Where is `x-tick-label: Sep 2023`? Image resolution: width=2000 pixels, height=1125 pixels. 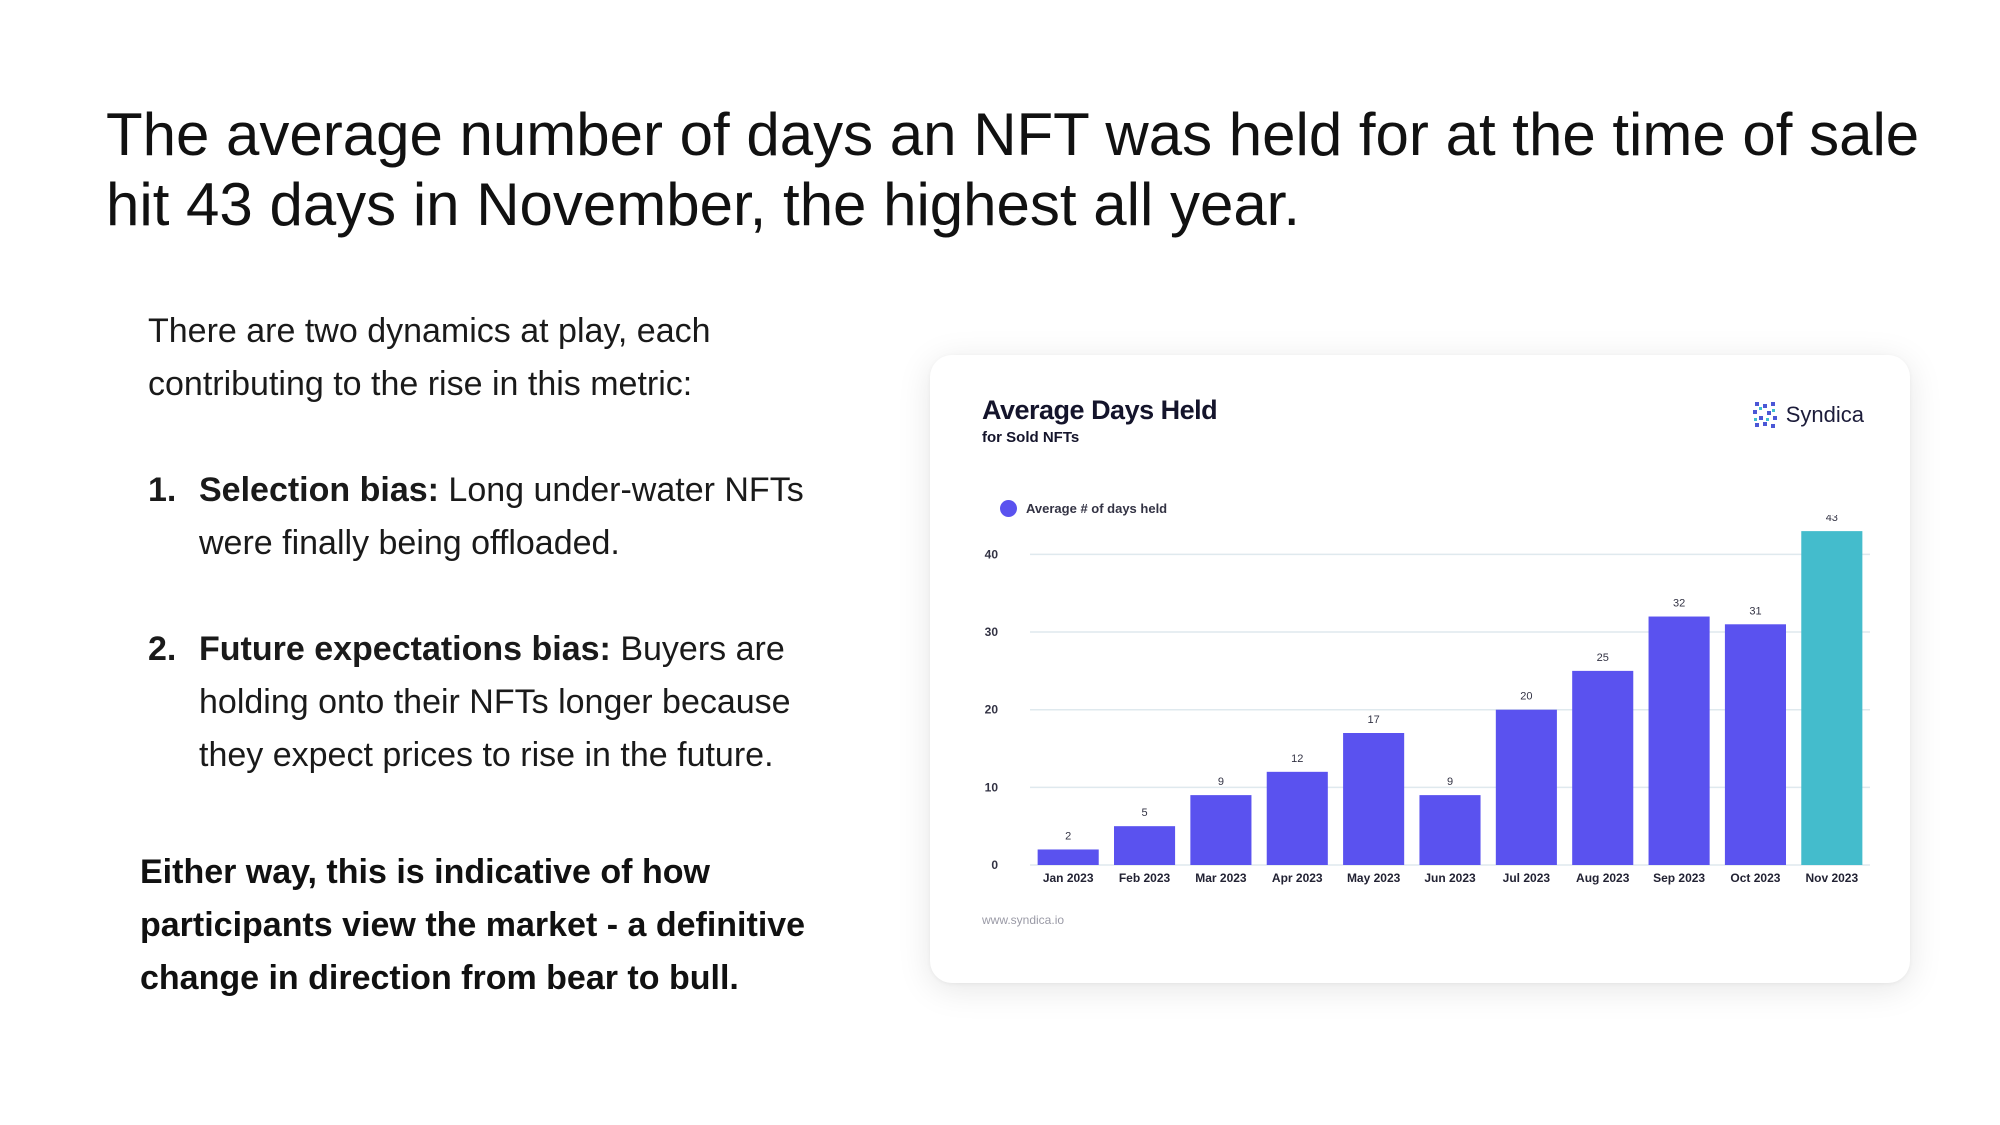
x-tick-label: Sep 2023 is located at coordinates (1679, 878).